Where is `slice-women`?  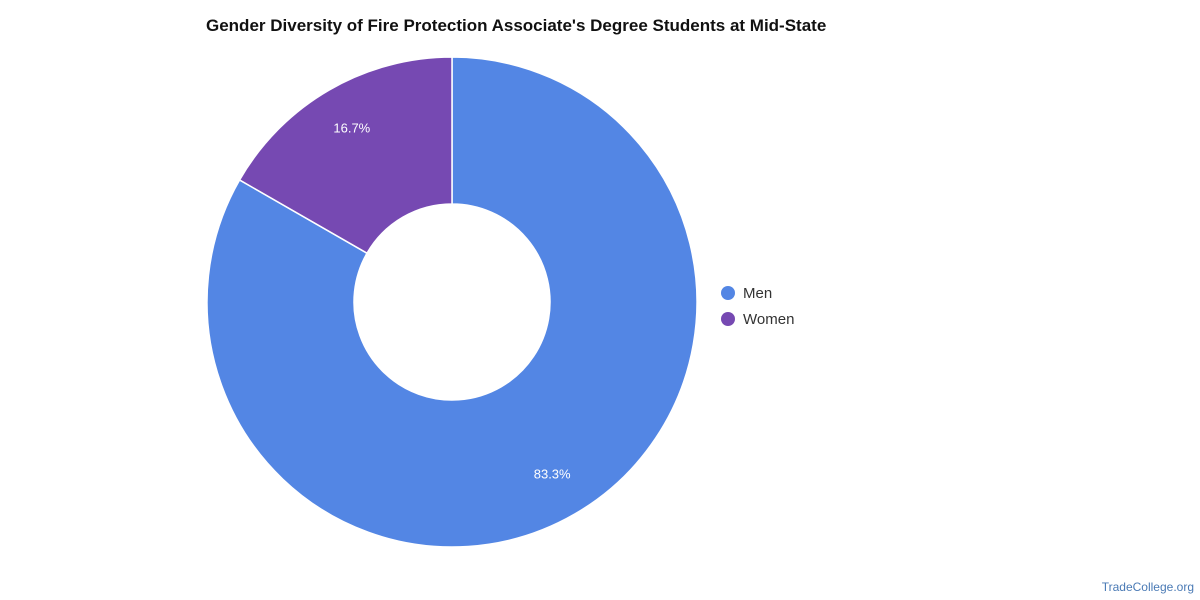 slice-women is located at coordinates (345, 155).